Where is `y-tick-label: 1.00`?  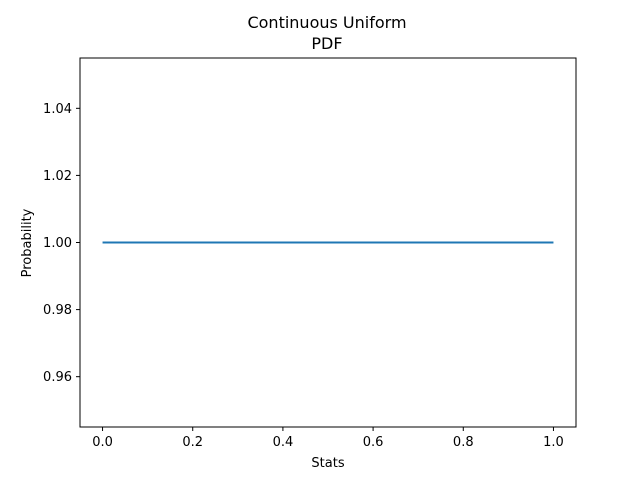
y-tick-label: 1.00 is located at coordinates (57, 243).